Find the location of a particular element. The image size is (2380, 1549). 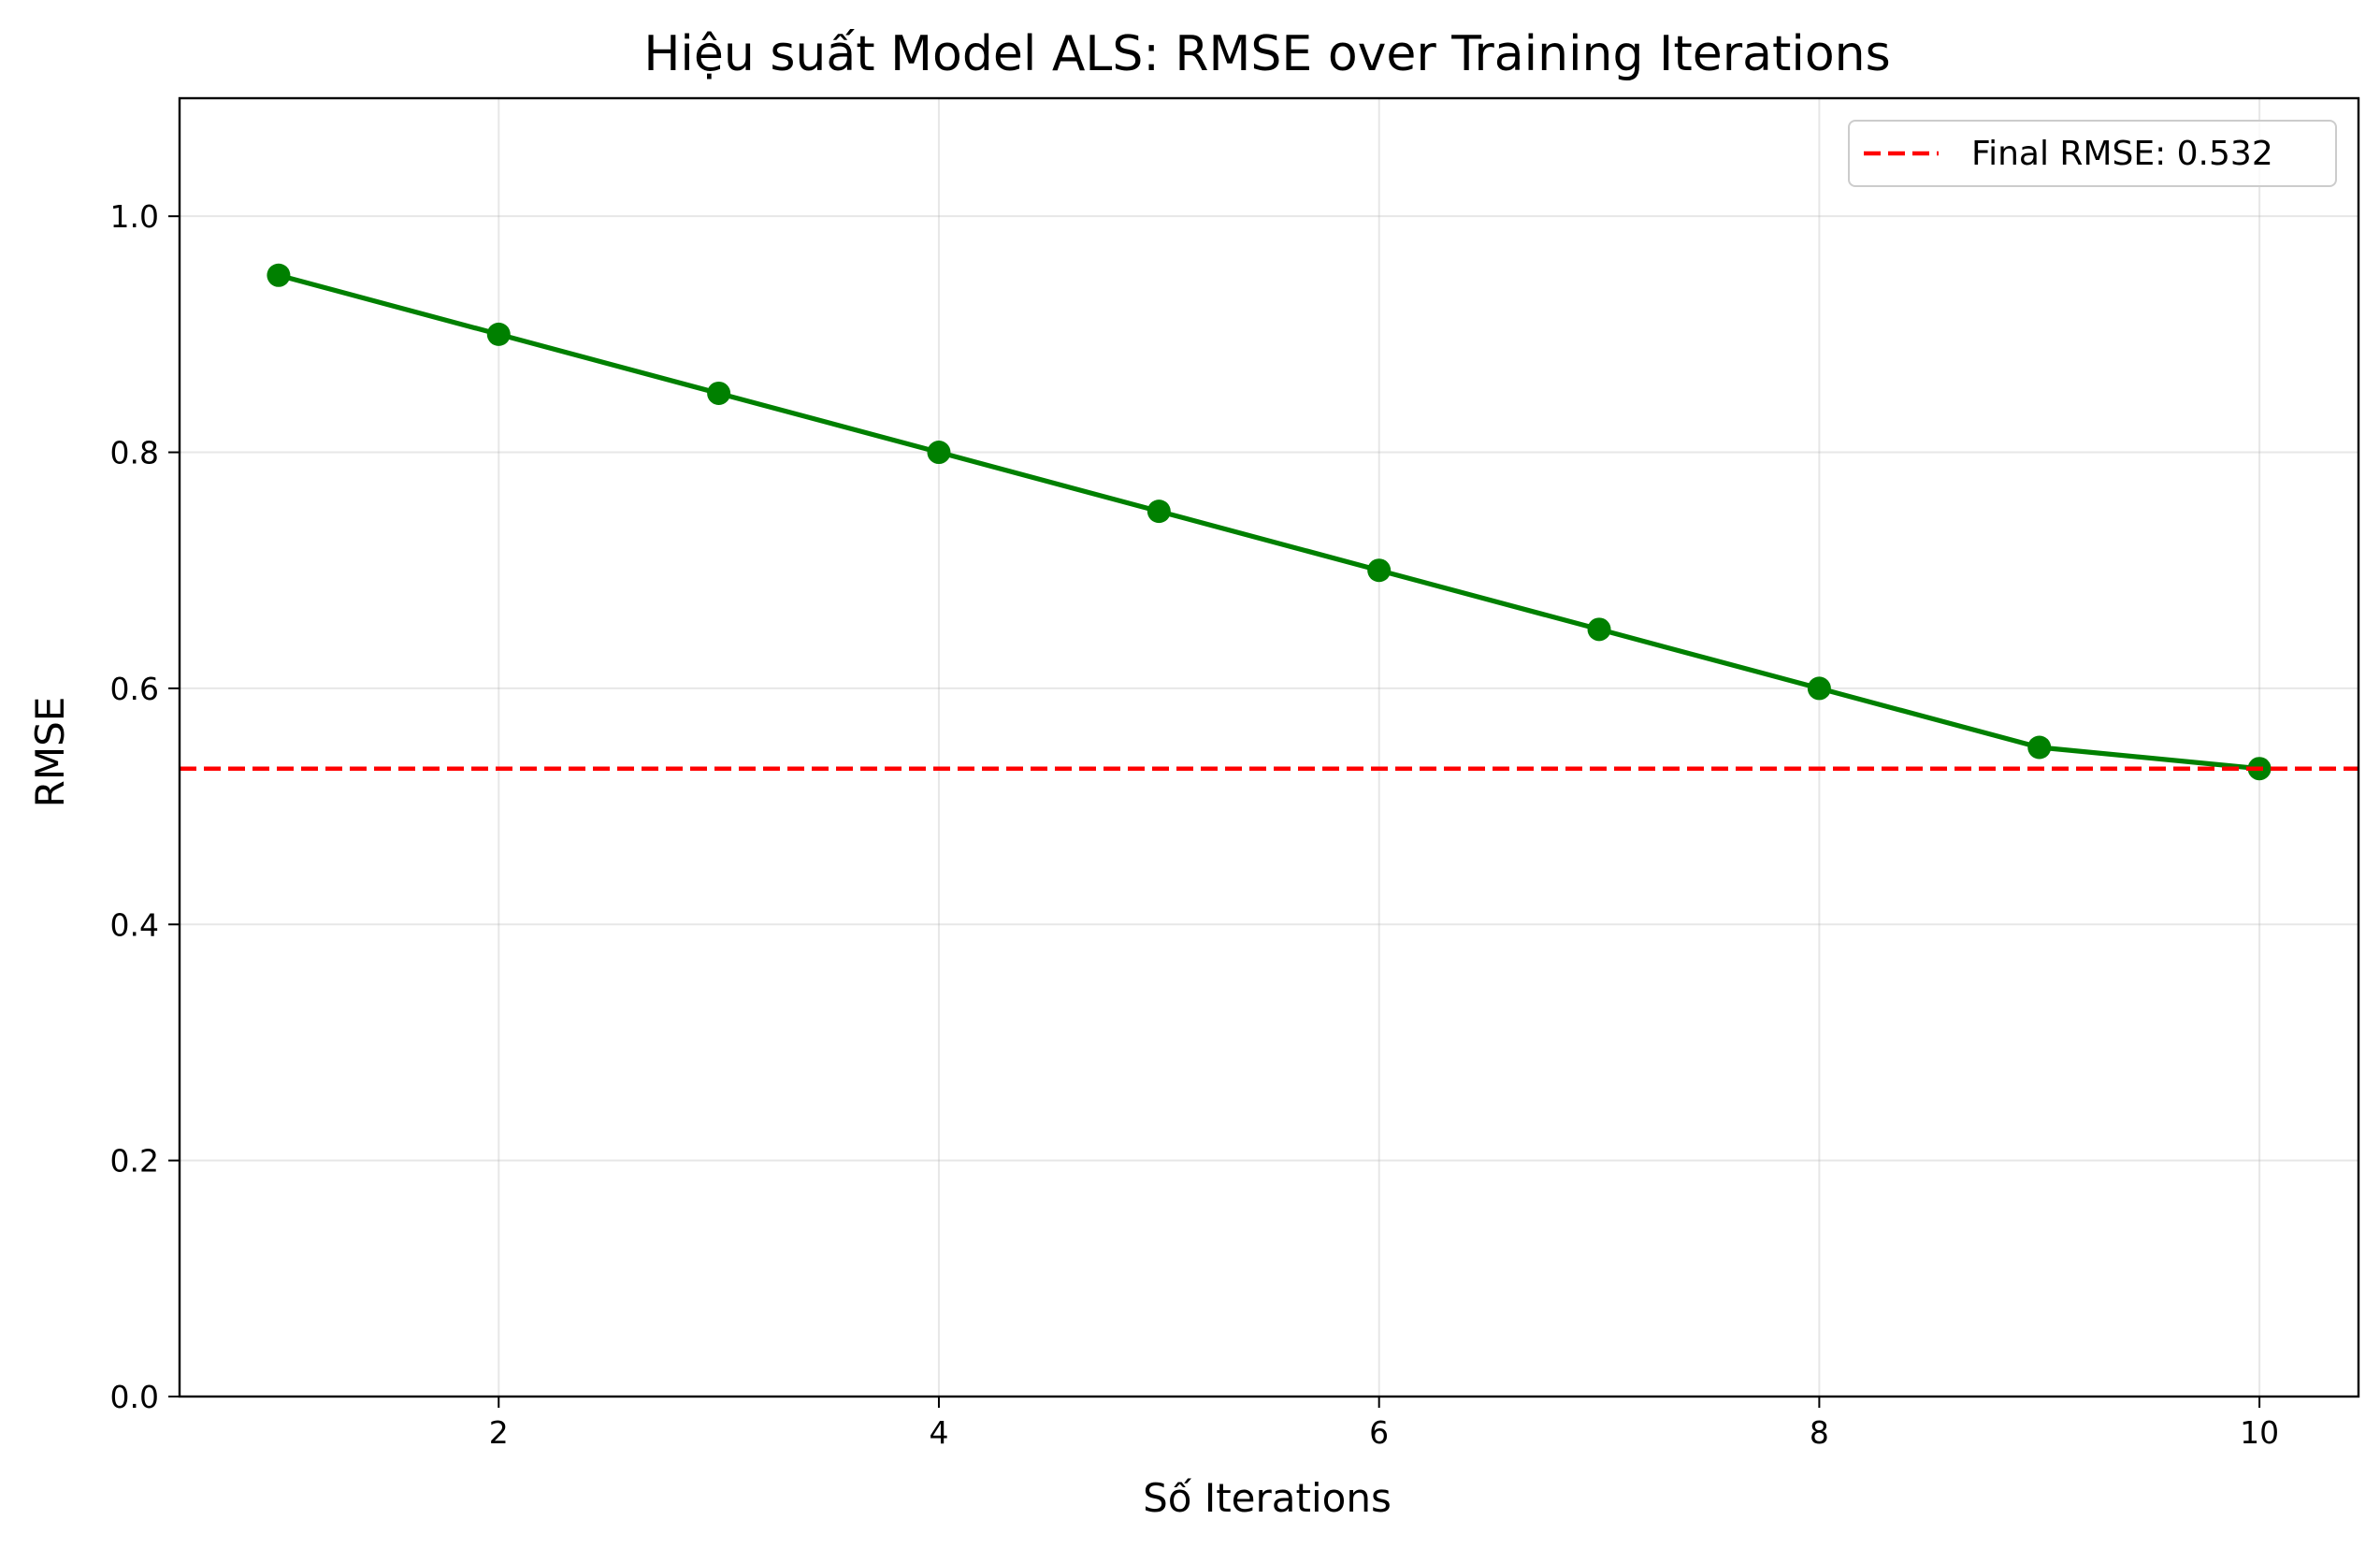

y-tick-label: 0.2 is located at coordinates (134, 1161).